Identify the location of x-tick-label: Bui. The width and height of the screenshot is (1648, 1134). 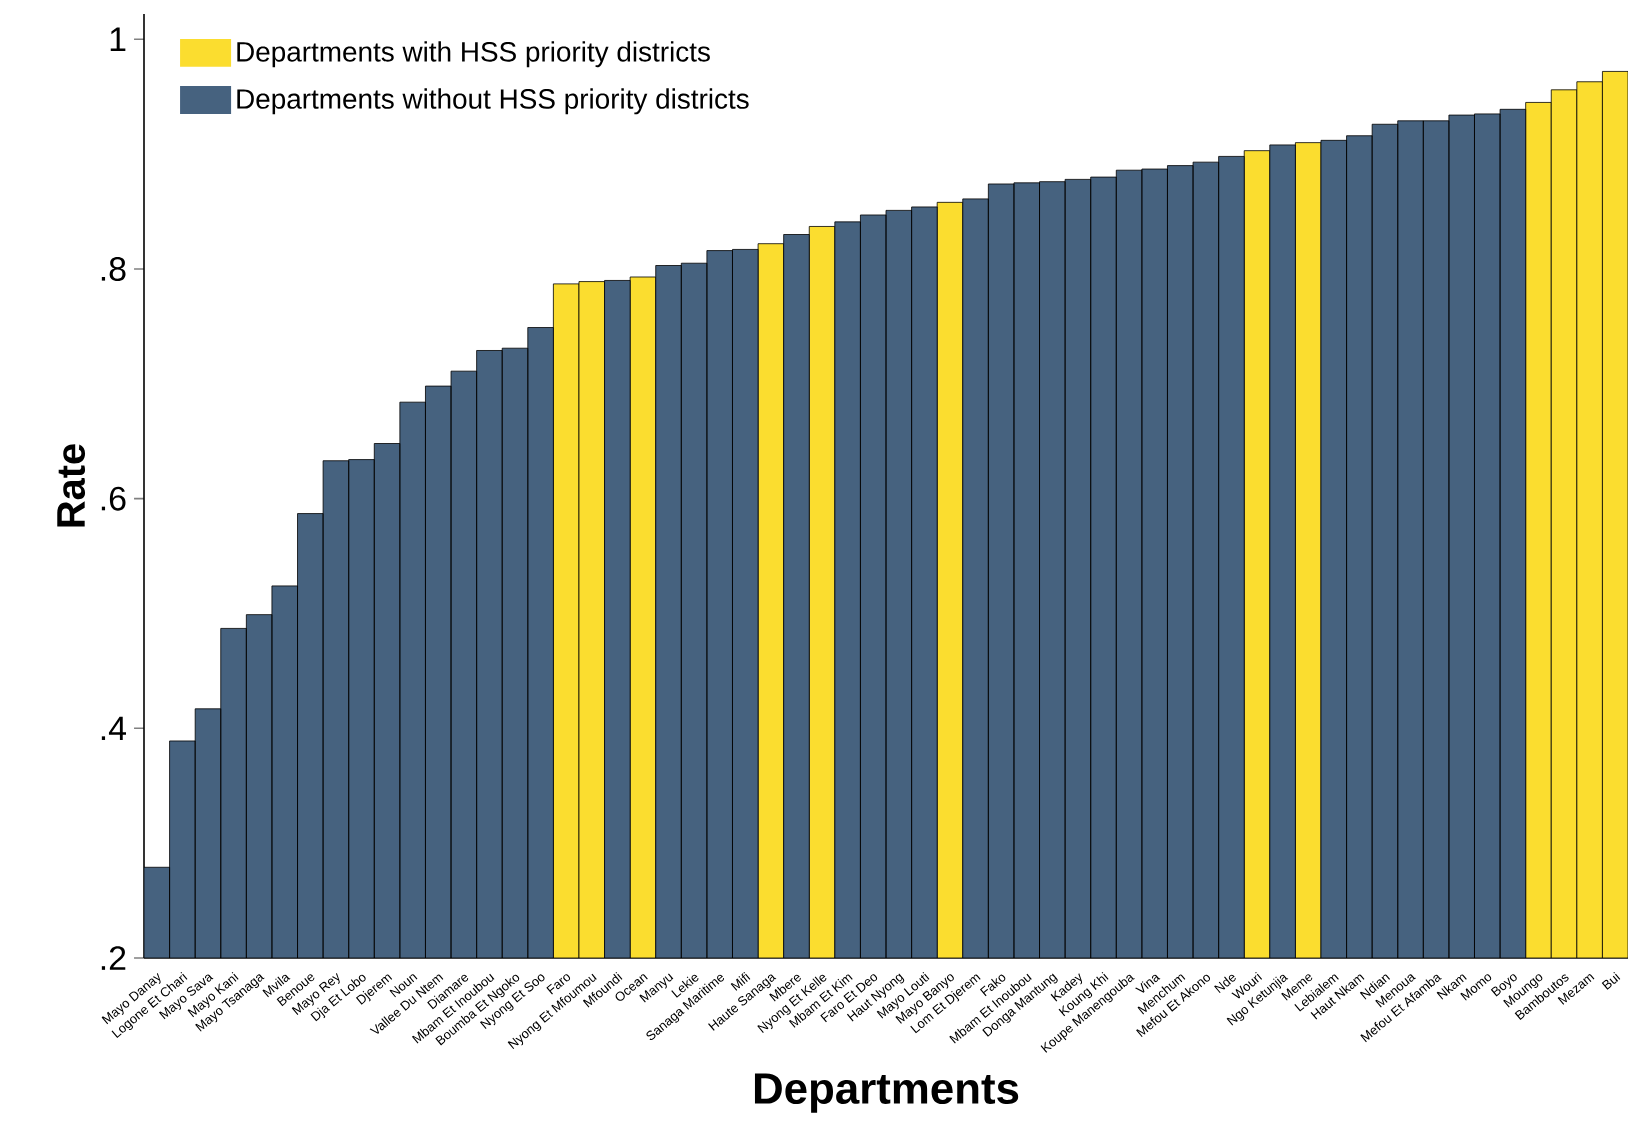
(1611, 980).